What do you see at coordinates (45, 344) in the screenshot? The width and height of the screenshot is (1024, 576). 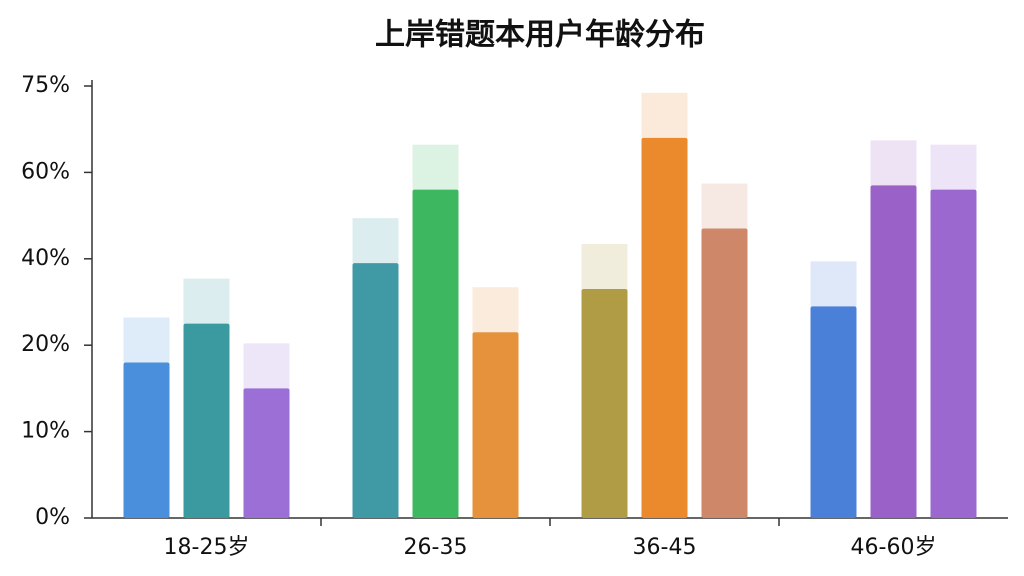 I see `y-tick-label: 20%` at bounding box center [45, 344].